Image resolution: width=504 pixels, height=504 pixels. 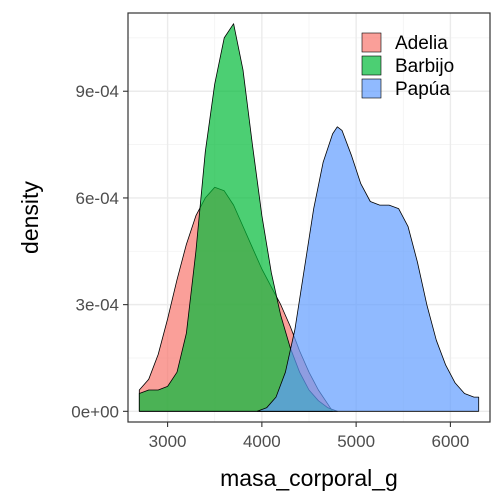 What do you see at coordinates (422, 89) in the screenshot?
I see `legend-label: Papúa` at bounding box center [422, 89].